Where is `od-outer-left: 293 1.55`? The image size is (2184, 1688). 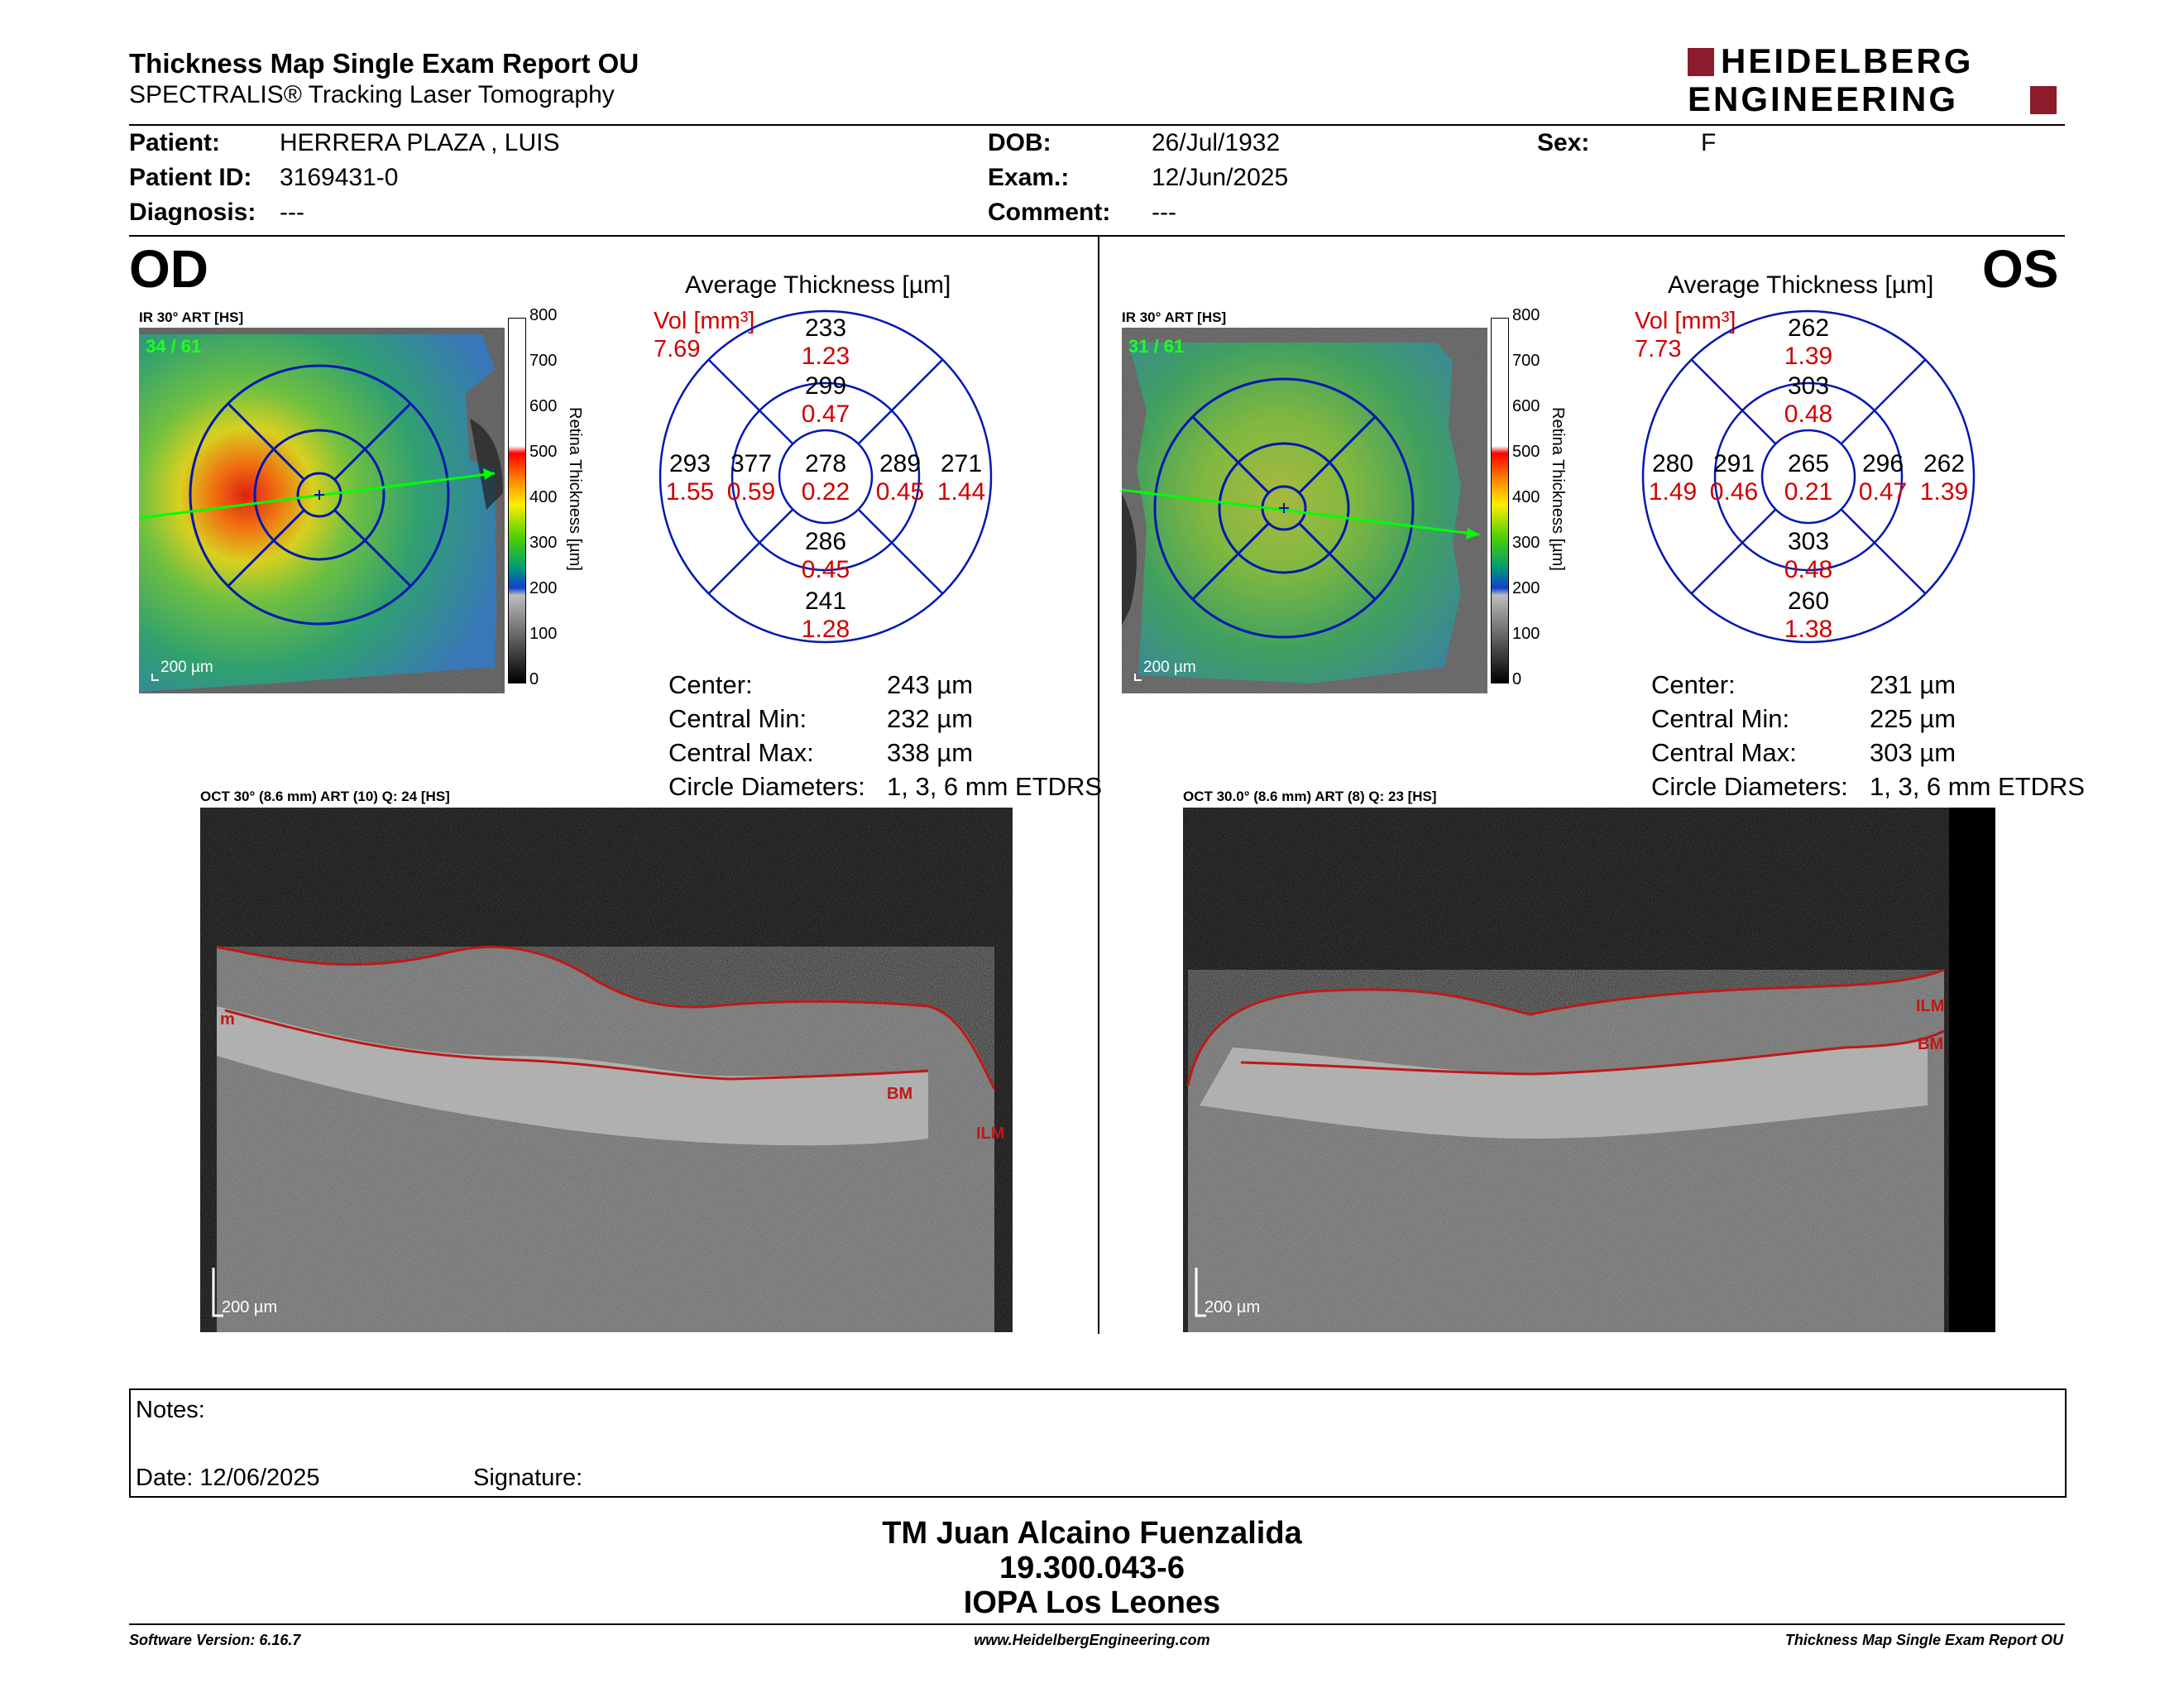
od-outer-left: 293 1.55 is located at coordinates (690, 478).